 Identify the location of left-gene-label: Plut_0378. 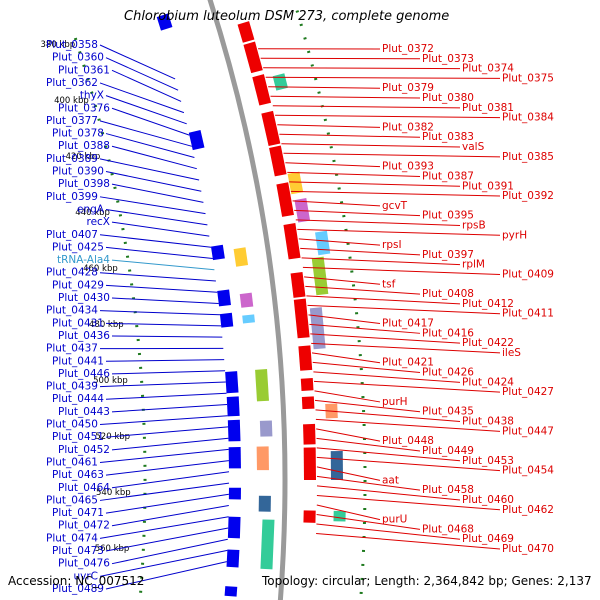
(78, 134).